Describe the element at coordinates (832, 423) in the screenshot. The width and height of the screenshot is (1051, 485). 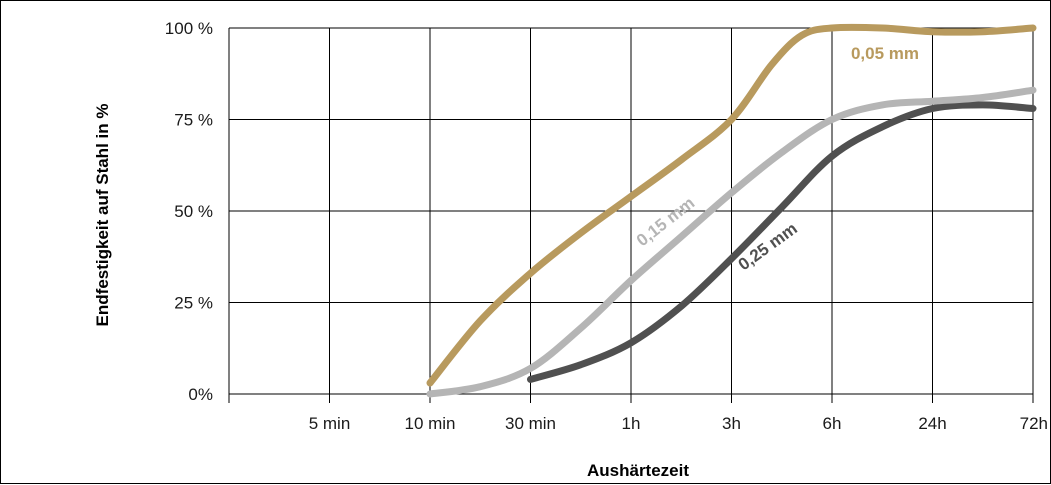
I see `x-tick-label: 6h` at that location.